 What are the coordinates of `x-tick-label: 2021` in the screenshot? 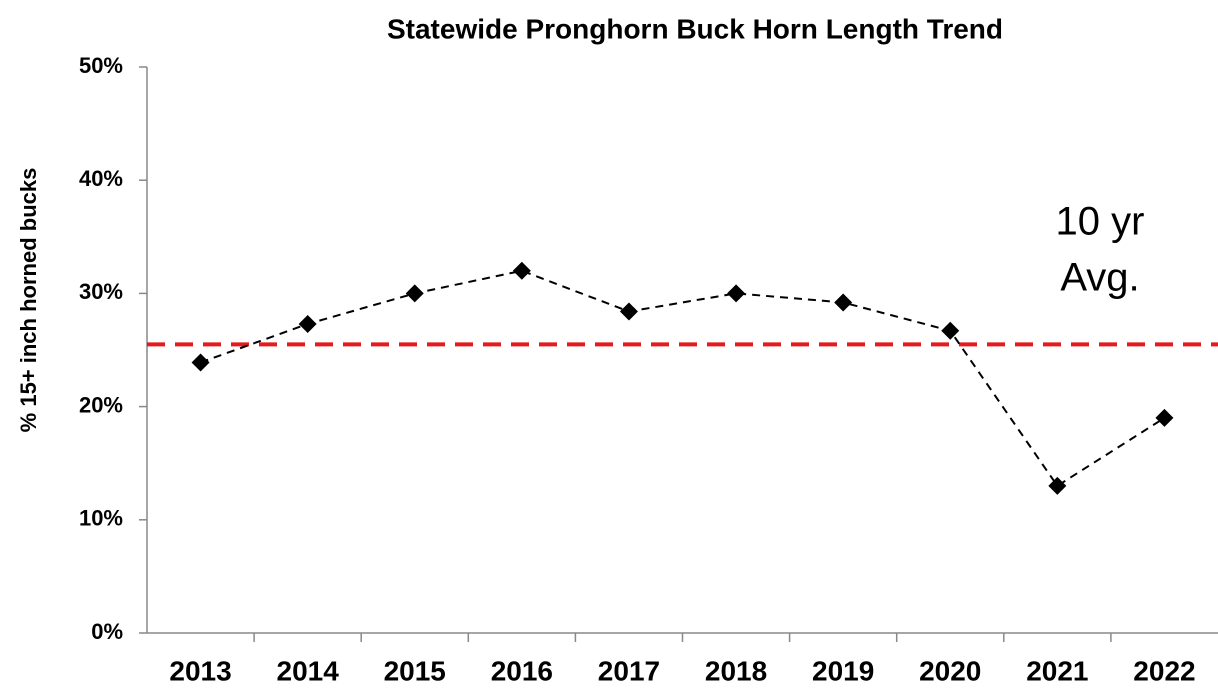 It's located at (1057, 670).